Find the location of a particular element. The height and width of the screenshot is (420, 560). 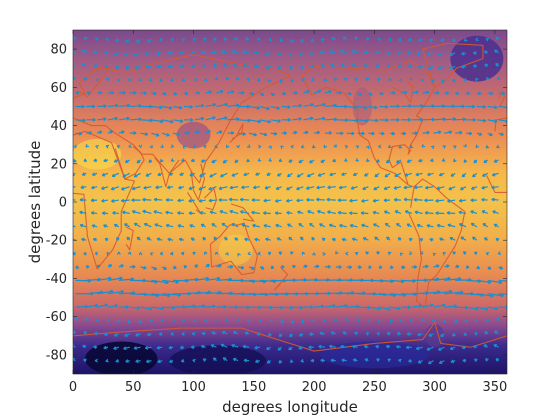

x-tick-label: 150 is located at coordinates (253, 387).